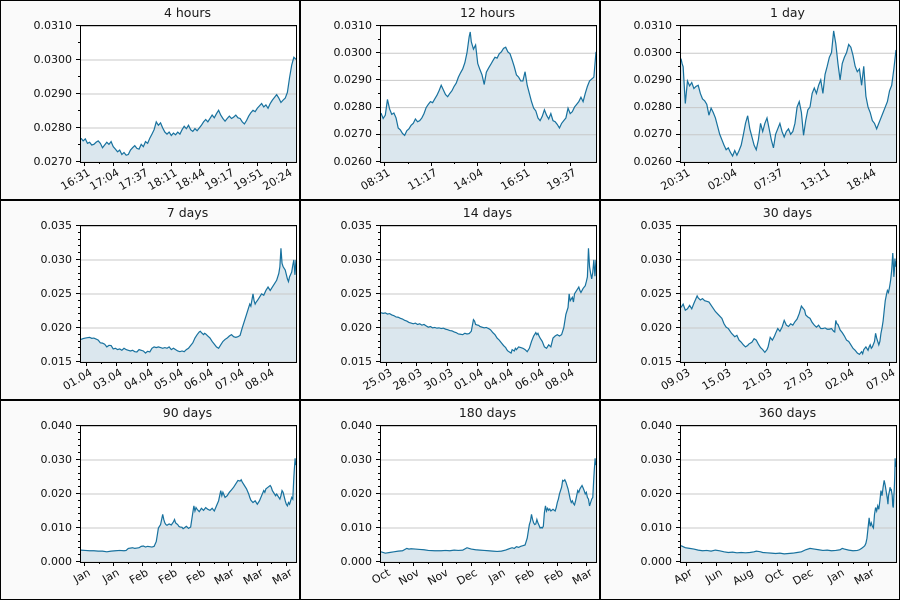 The image size is (900, 600). I want to click on y-tick-label: 0.025, so click(656, 293).